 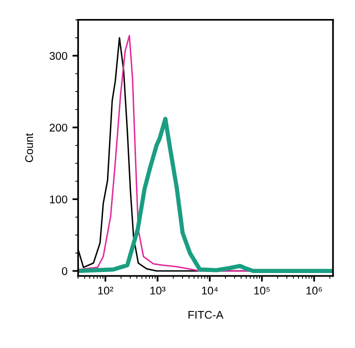 What do you see at coordinates (65, 271) in the screenshot?
I see `y-tick-label: 0` at bounding box center [65, 271].